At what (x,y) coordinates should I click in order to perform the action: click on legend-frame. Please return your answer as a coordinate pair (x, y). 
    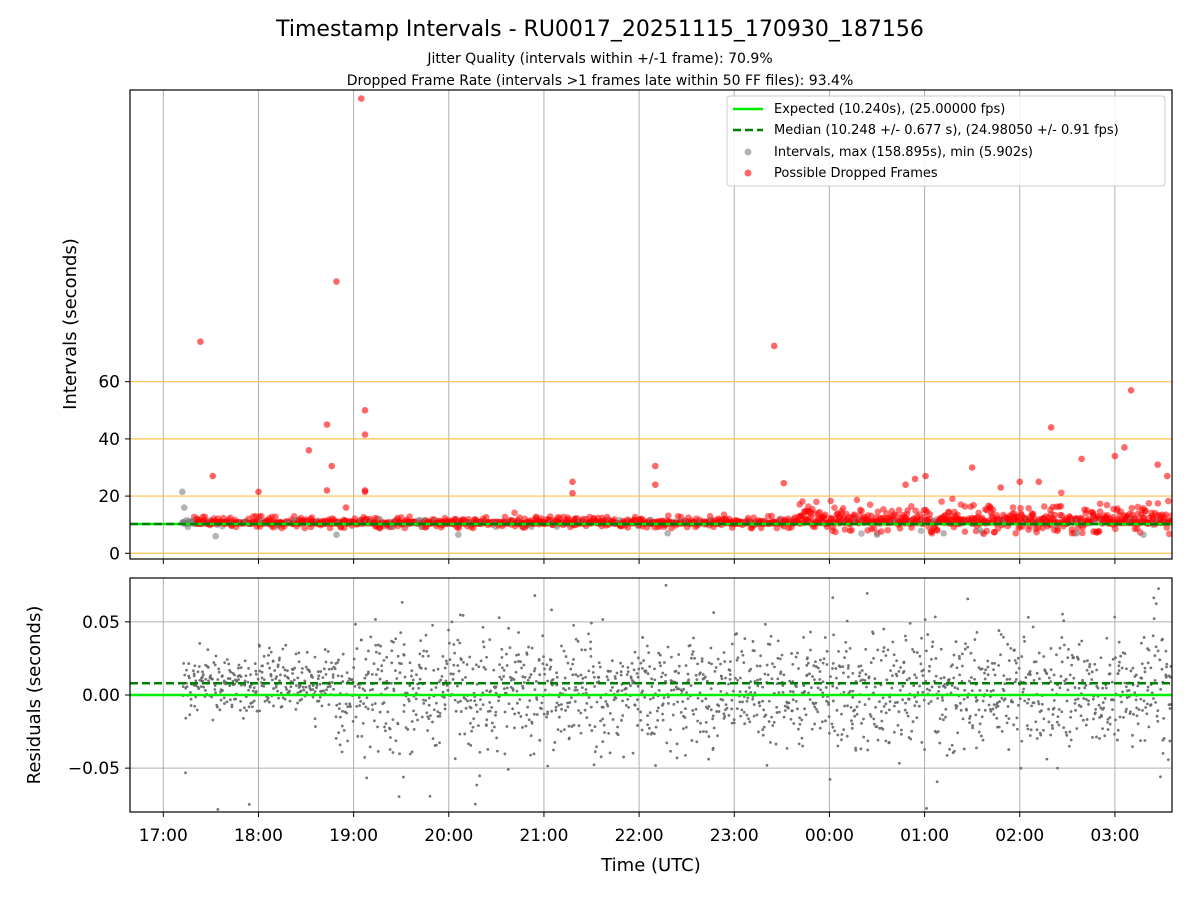
    Looking at the image, I should click on (946, 141).